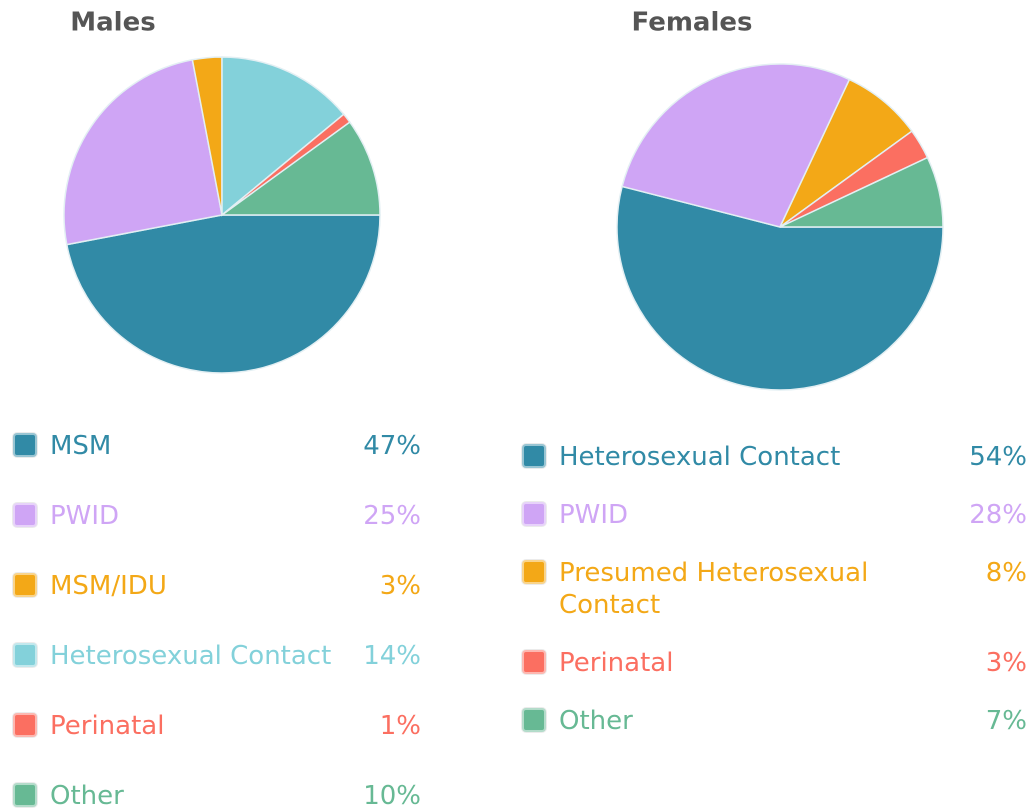  Describe the element at coordinates (81, 446) in the screenshot. I see `legend-label: MSM` at that location.